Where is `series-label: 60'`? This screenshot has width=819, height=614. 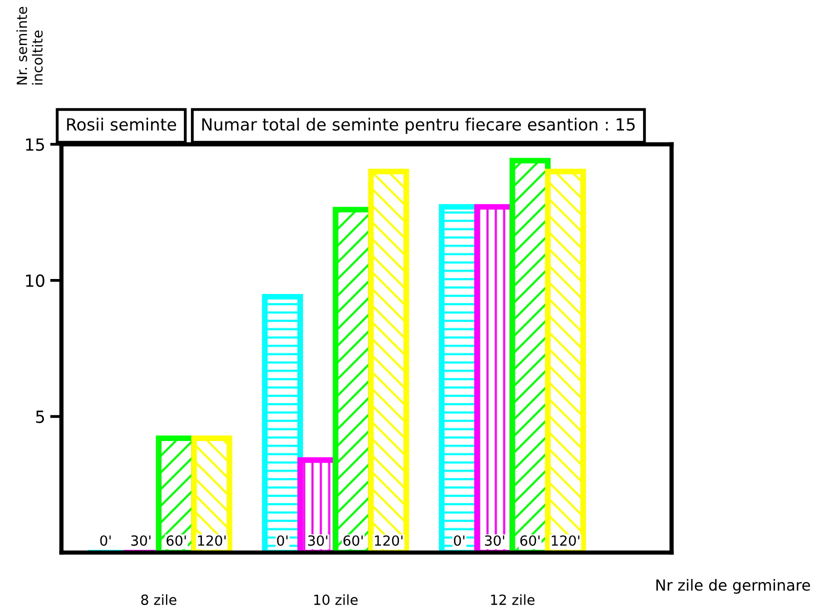
series-label: 60' is located at coordinates (176, 540).